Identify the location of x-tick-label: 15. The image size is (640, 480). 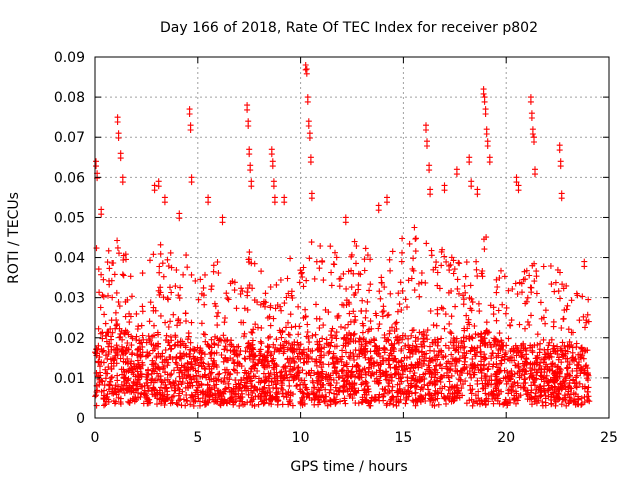
(403, 438).